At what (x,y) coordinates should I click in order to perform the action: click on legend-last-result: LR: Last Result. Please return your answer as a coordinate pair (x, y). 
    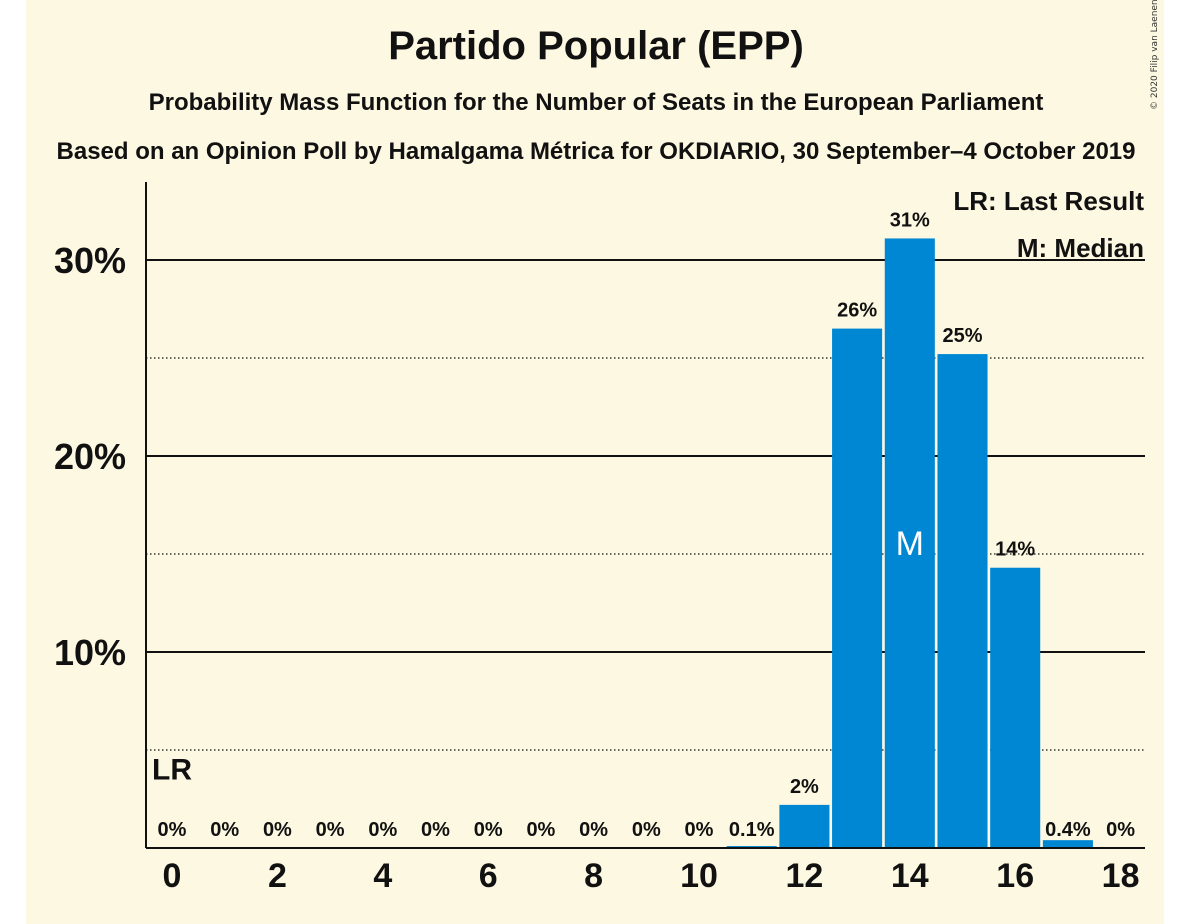
    Looking at the image, I should click on (1048, 201).